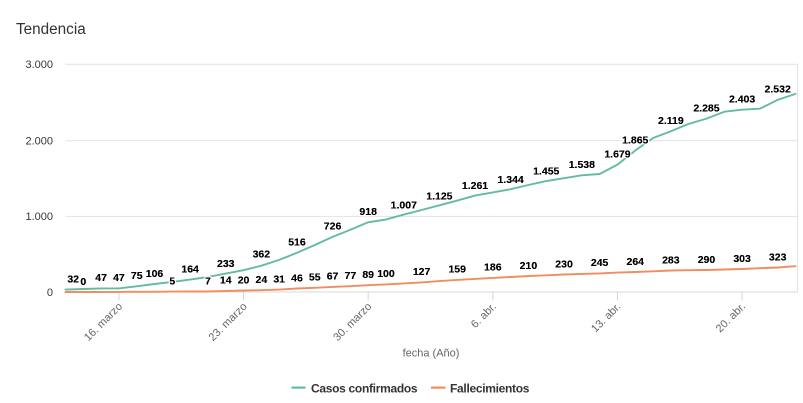 The width and height of the screenshot is (803, 403). I want to click on svg-text: 32, so click(73, 279).